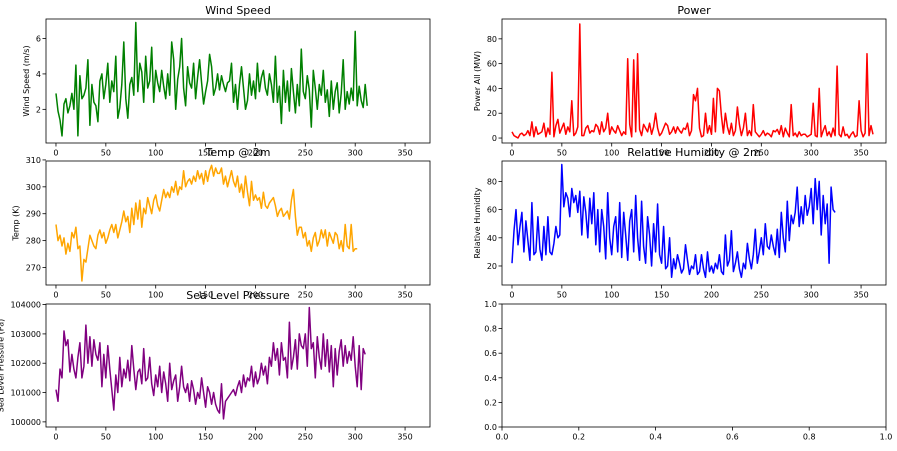  What do you see at coordinates (732, 437) in the screenshot?
I see `x-tick-label: 0.6` at bounding box center [732, 437].